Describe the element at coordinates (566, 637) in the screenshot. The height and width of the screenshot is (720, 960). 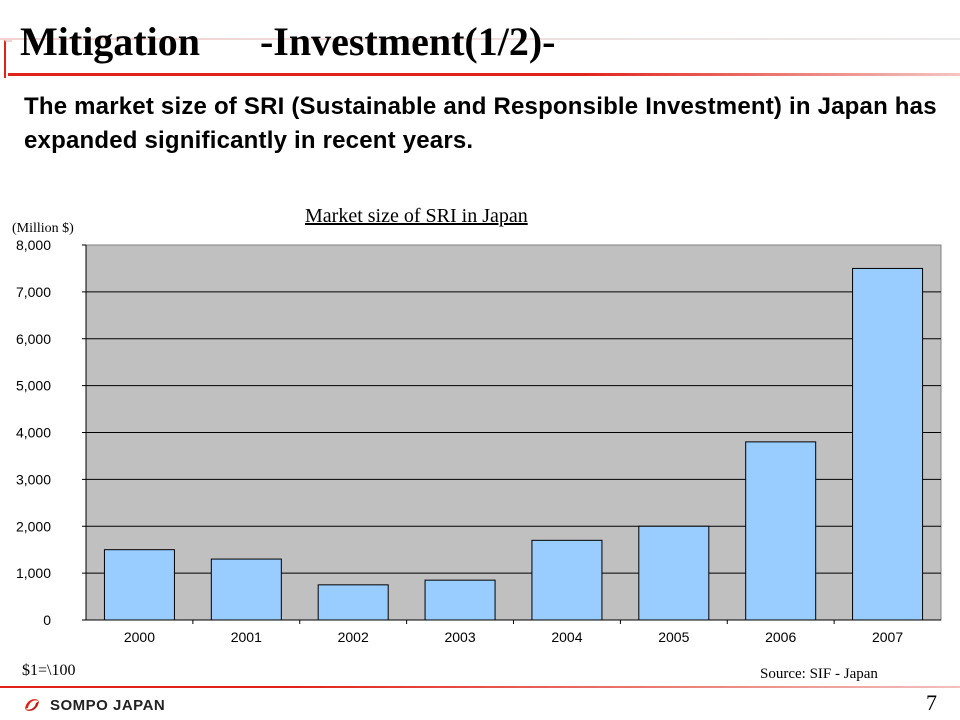
I see `x-tick-label-2004: 2004` at that location.